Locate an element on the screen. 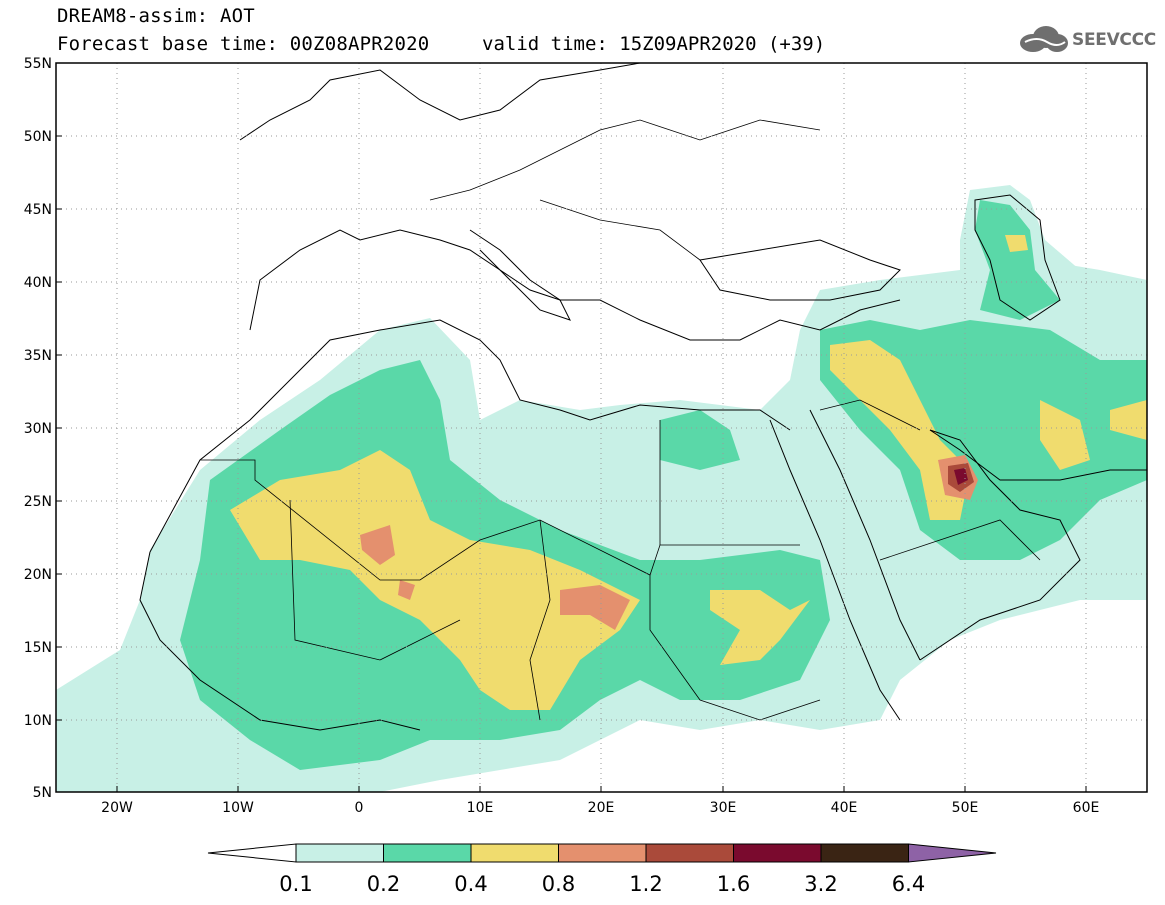  colorbar-label-0.8: 0.8 is located at coordinates (558, 884).